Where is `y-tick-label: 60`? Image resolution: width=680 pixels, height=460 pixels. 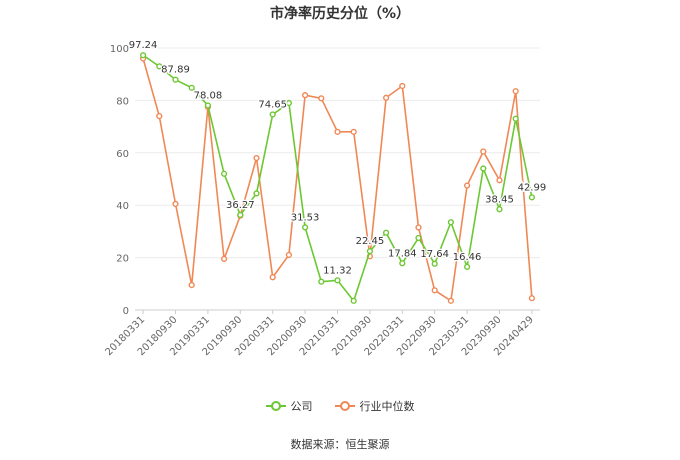
y-tick-label: 60 is located at coordinates (122, 154).